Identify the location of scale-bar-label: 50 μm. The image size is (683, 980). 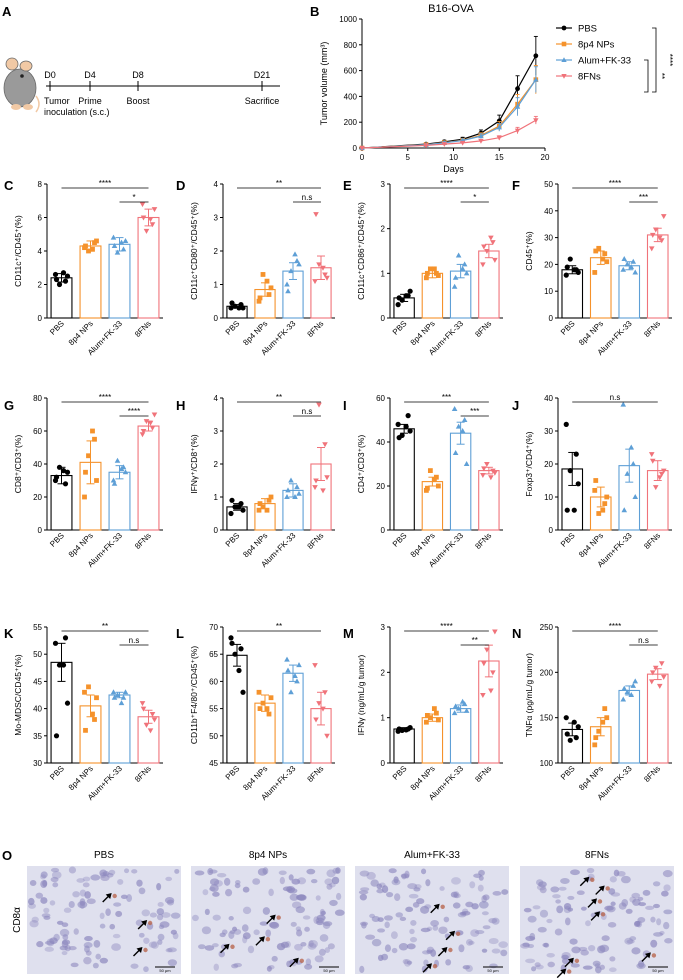
(658, 970).